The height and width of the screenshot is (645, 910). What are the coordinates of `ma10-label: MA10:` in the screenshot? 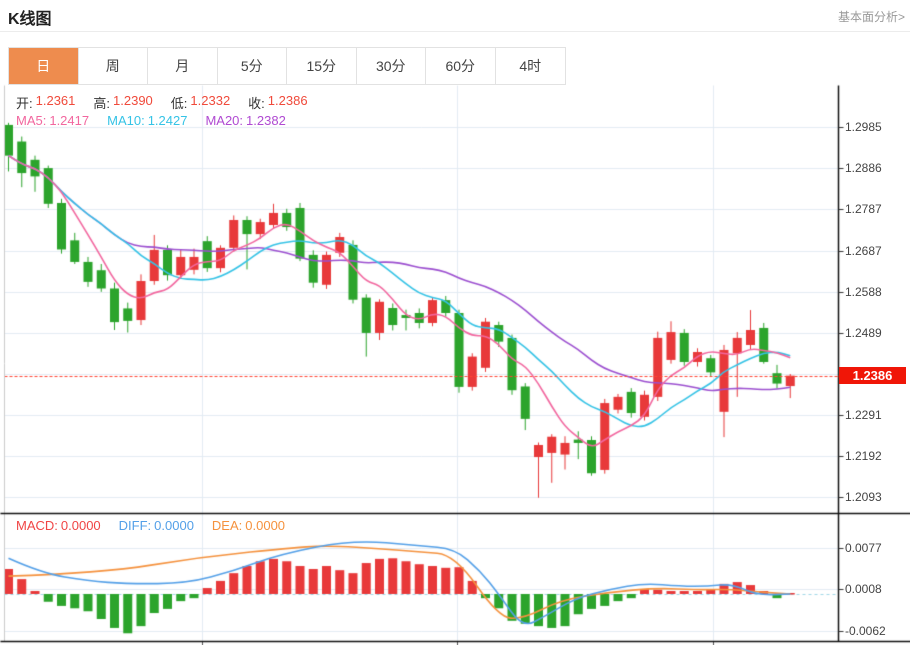 It's located at (126, 120).